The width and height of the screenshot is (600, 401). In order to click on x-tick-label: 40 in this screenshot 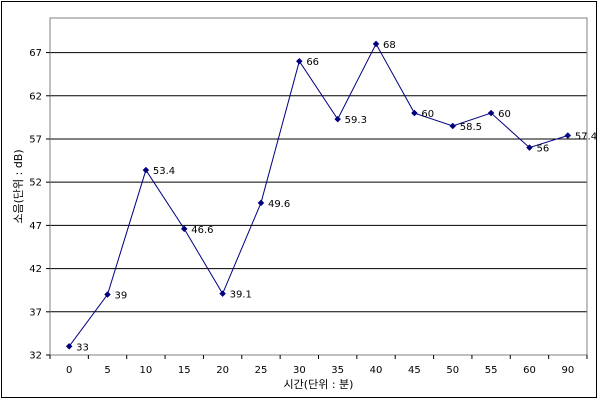, I will do `click(376, 370)`.